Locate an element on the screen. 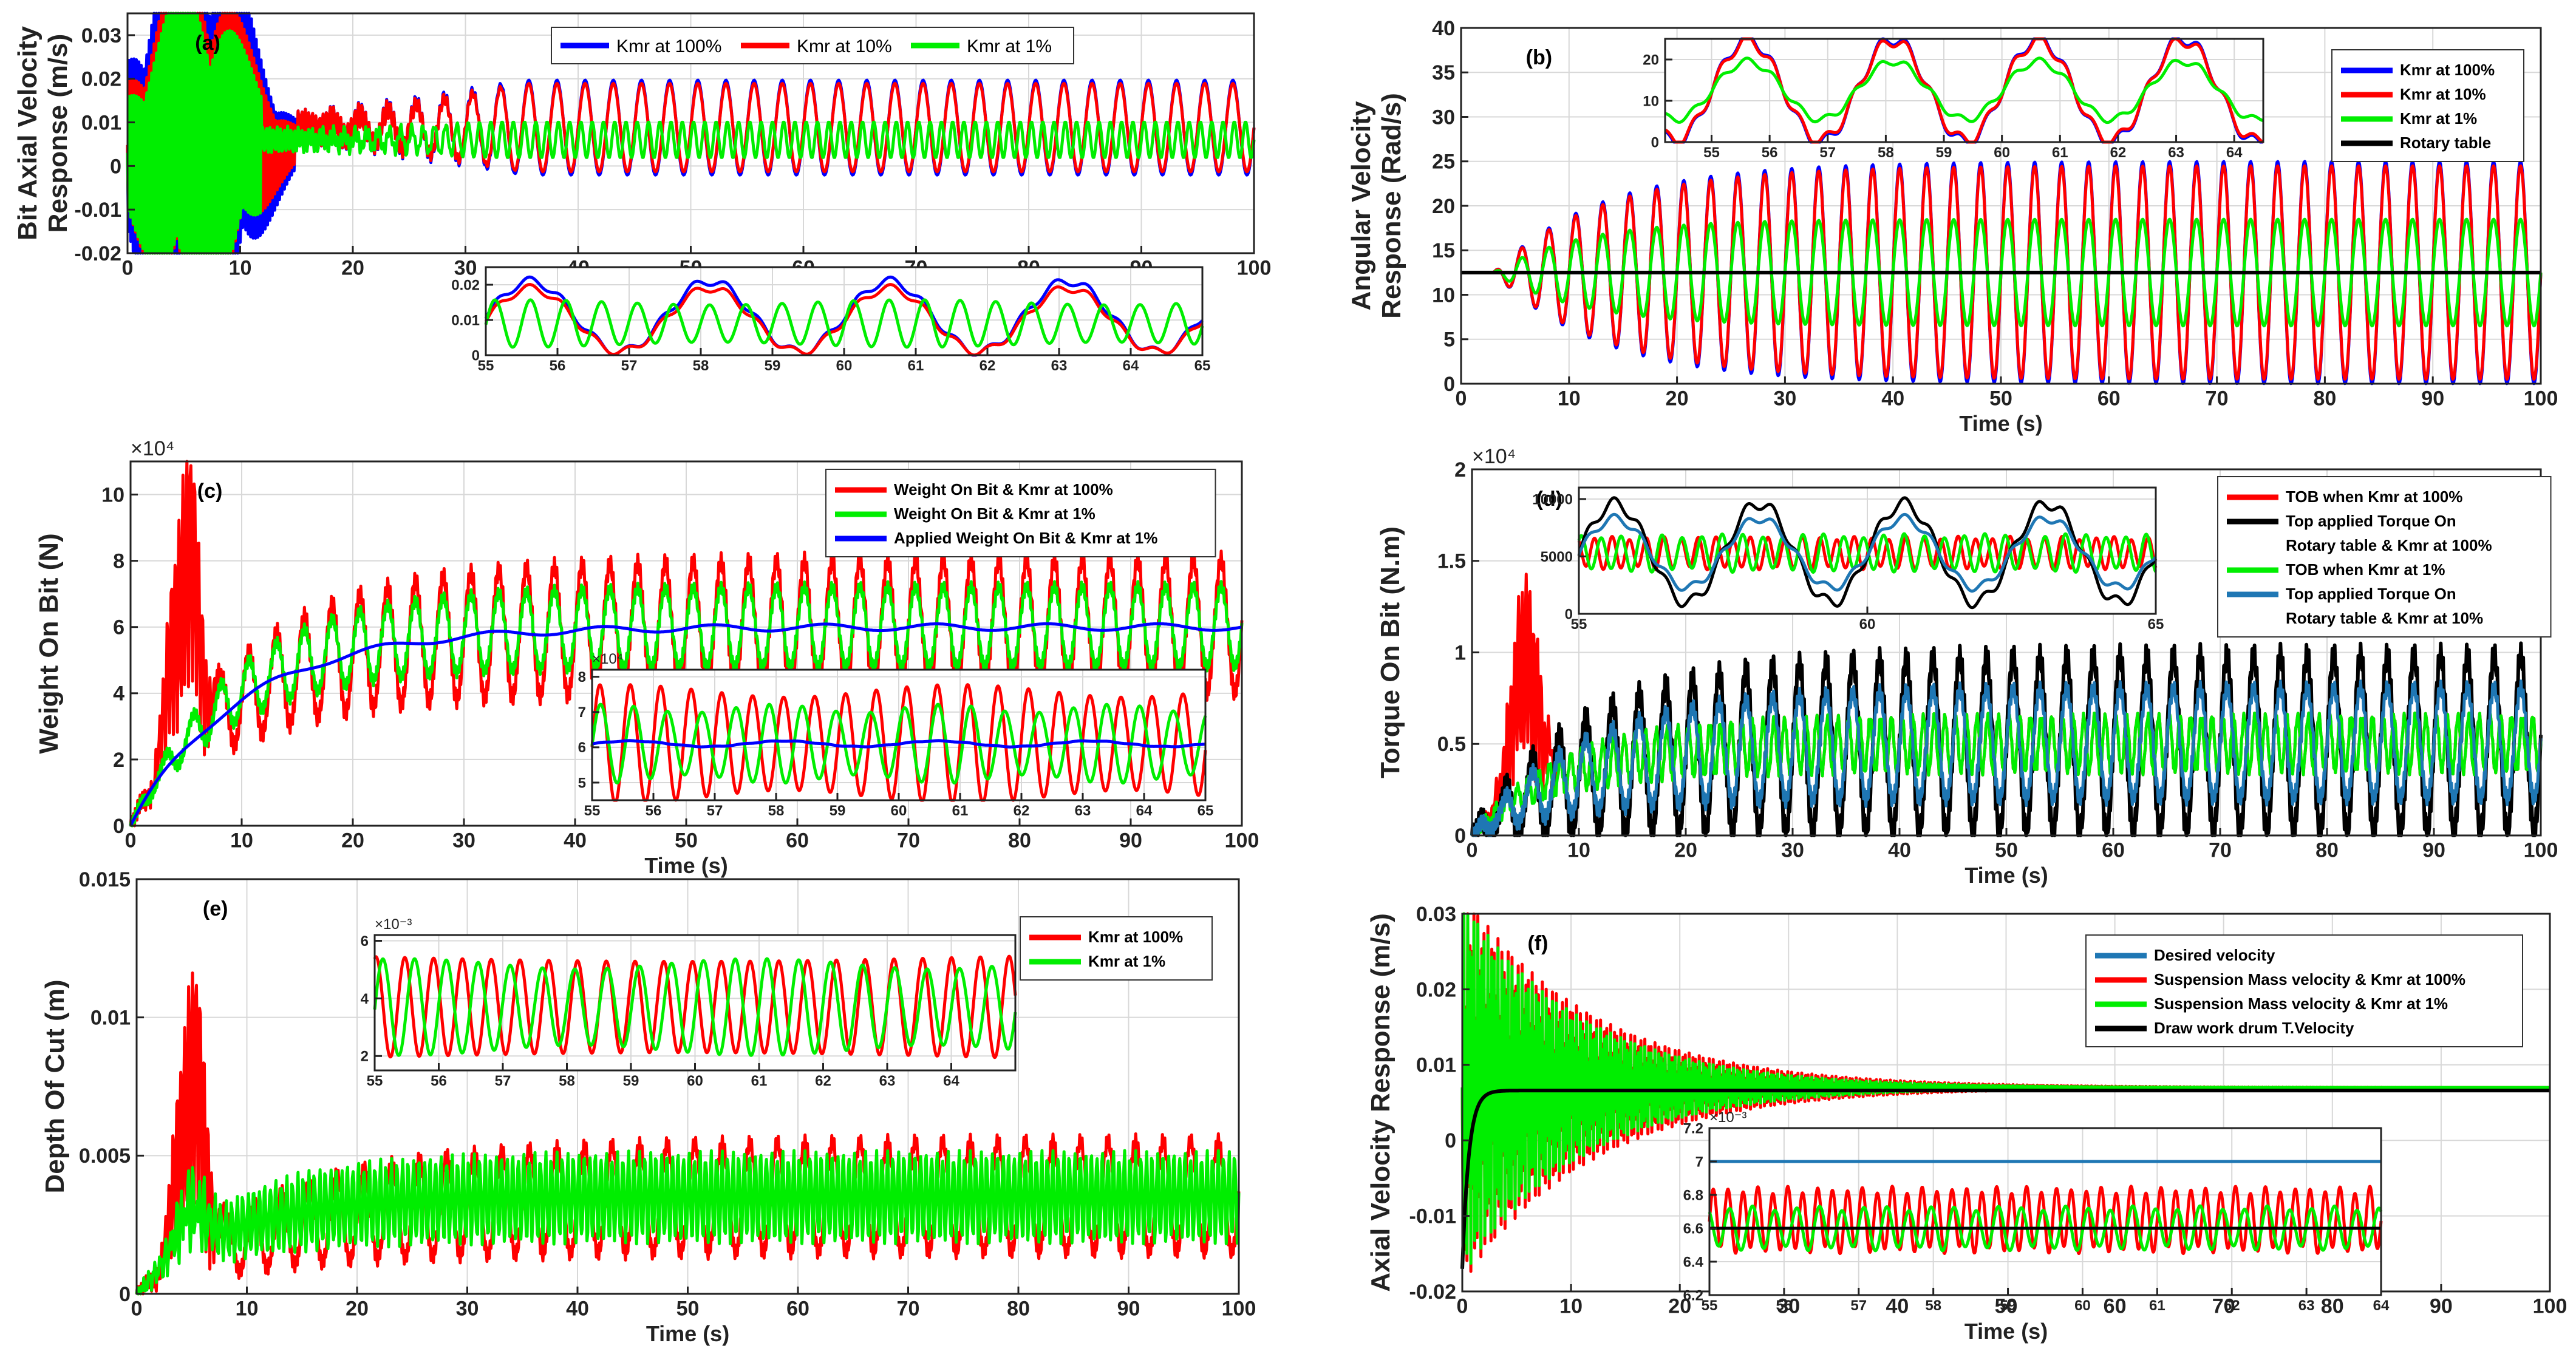  chart-c-x-tick-label-10: 100 is located at coordinates (1242, 840).